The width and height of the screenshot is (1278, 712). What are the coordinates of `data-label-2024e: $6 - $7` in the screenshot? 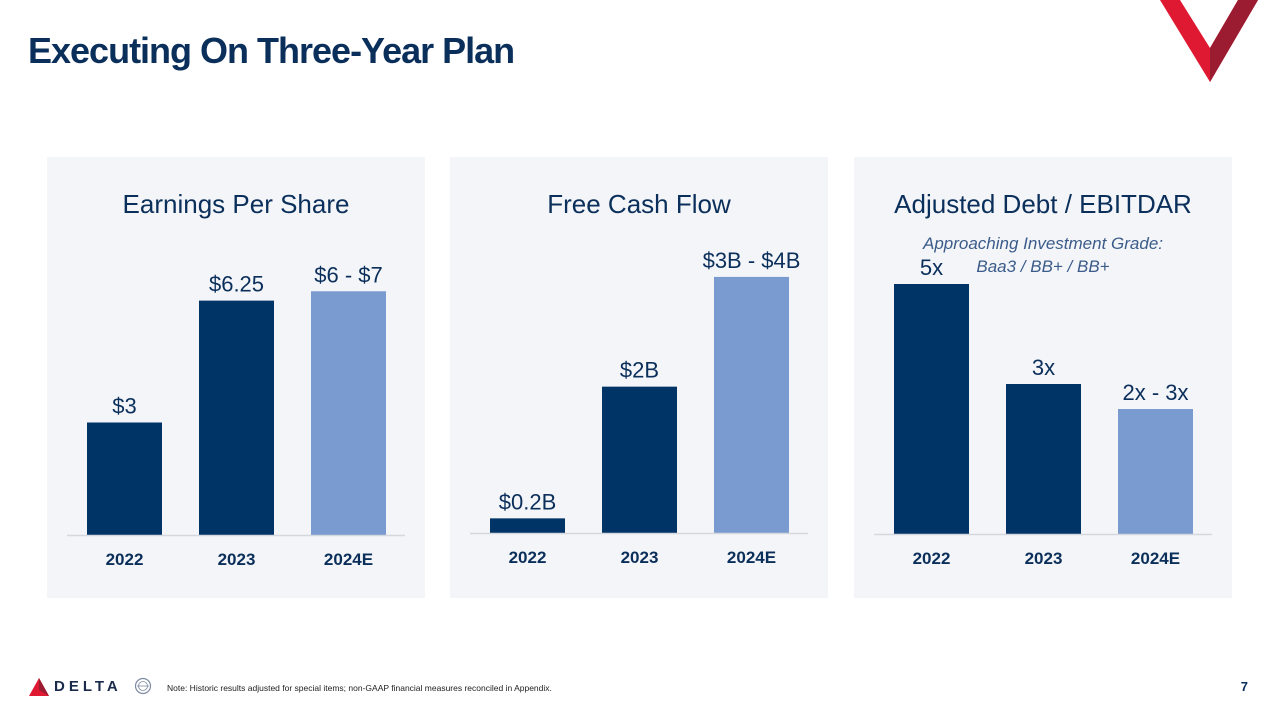 It's located at (348, 274).